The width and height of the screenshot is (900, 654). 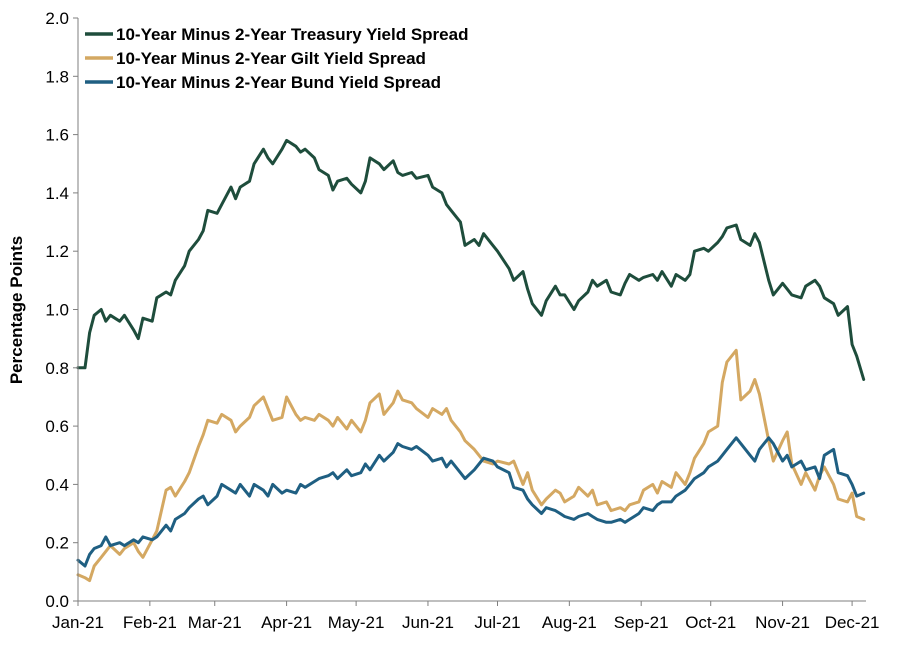 I want to click on x-tick-label: Nov-21, so click(x=782, y=622).